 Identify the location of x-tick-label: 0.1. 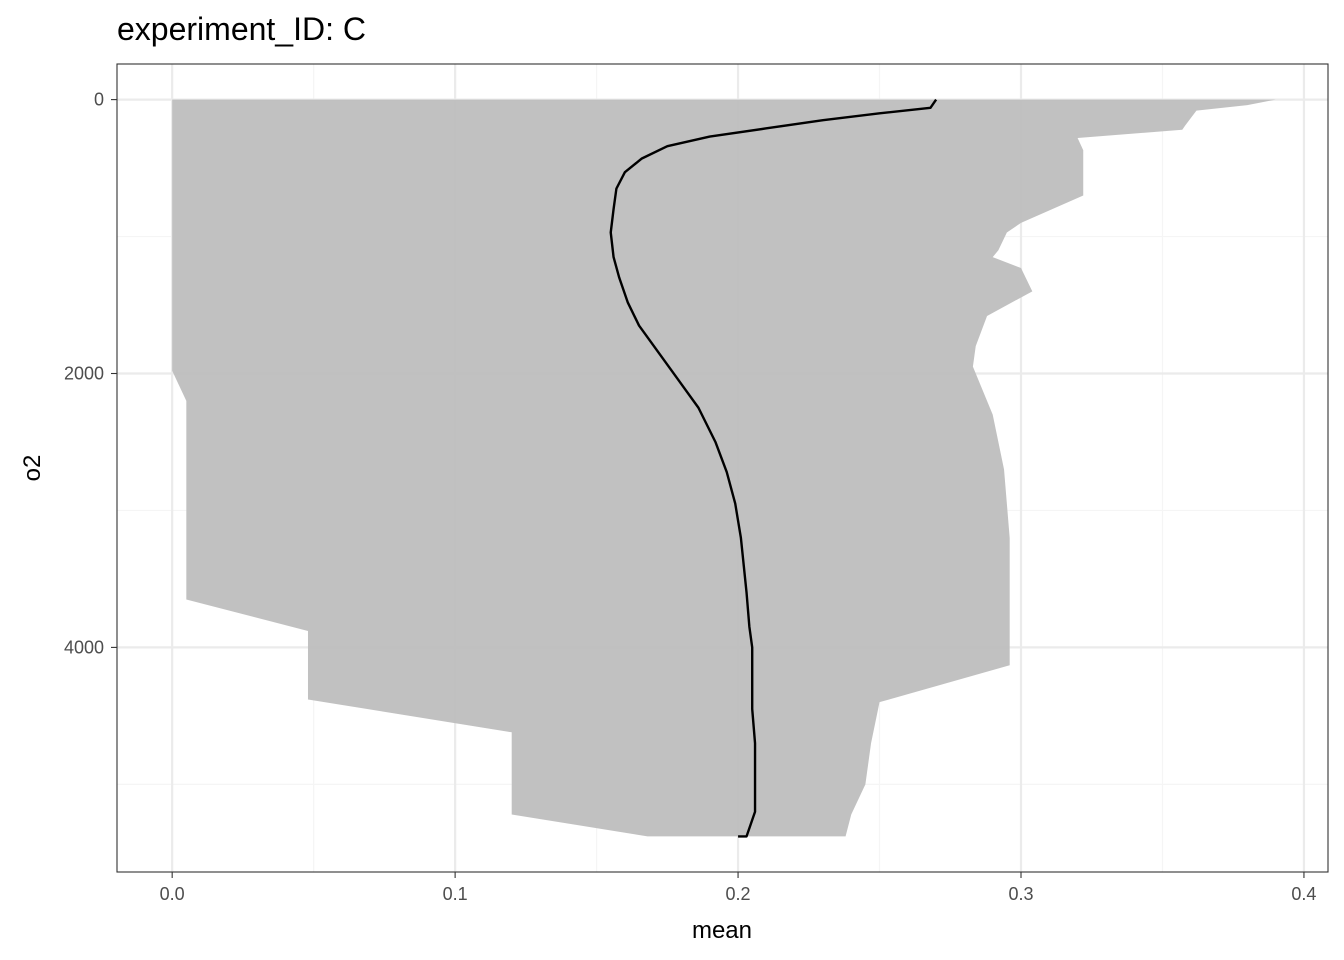
(455, 894).